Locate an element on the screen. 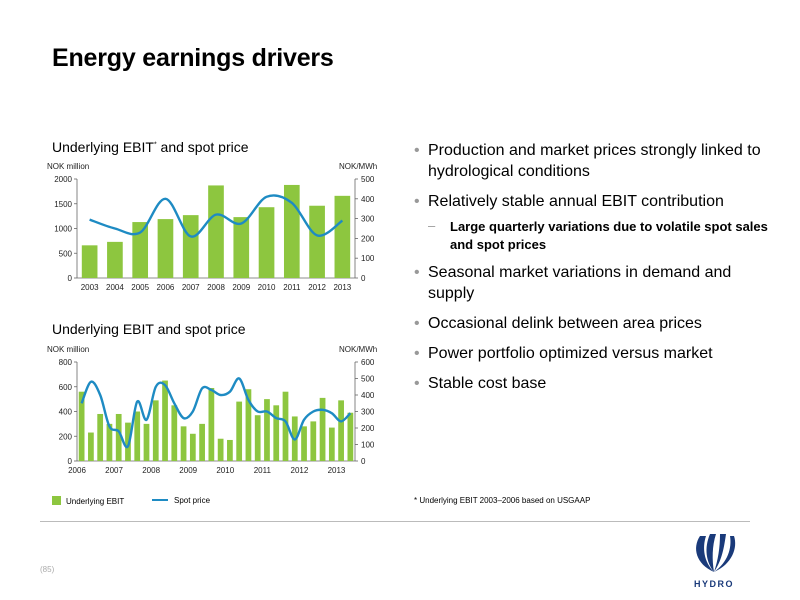  left-axis-tick-label: 2000 is located at coordinates (63, 179).